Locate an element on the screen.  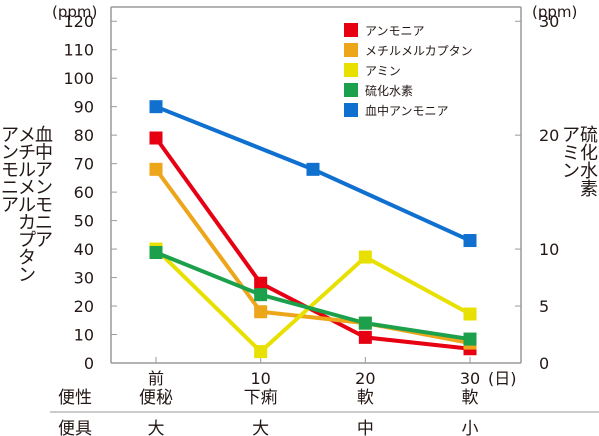
right-title-char: 化 is located at coordinates (589, 153).